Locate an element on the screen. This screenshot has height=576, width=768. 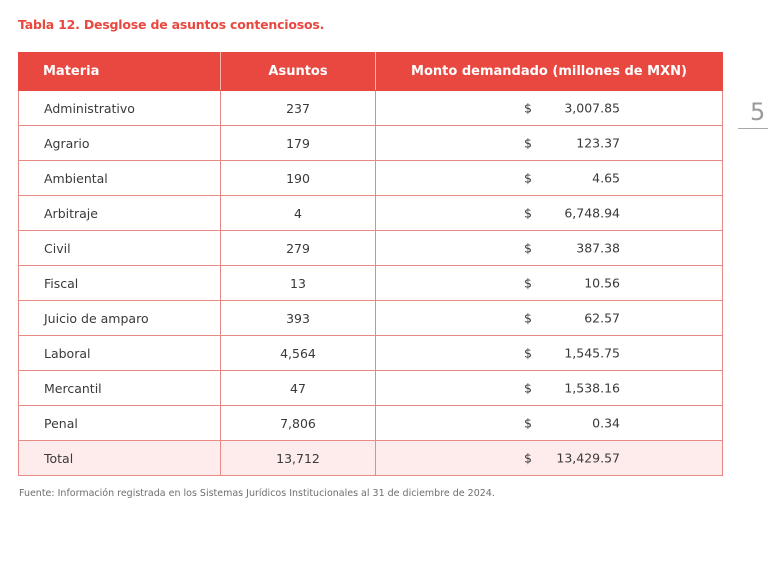
cell-materia: Juicio de amparo is located at coordinates (119, 318).